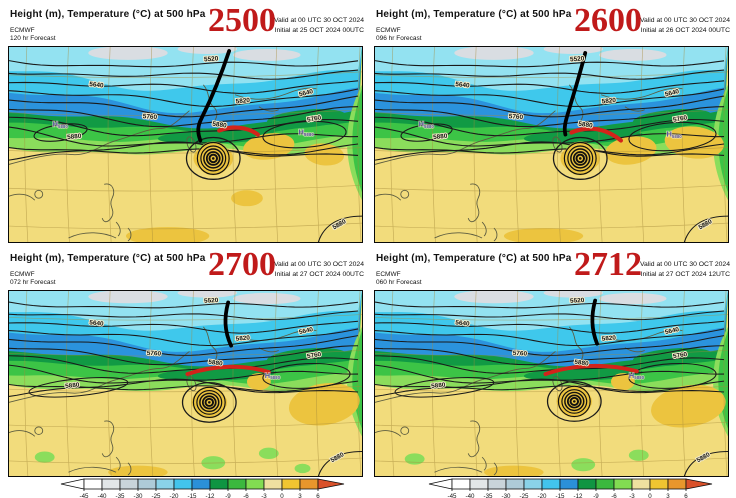 The width and height of the screenshot is (736, 498). I want to click on temperature-colorbar: -45 -40 -35 -30 -25 -20 -15 -12 -9 -6 -3 0 3 6, so click(202, 488).